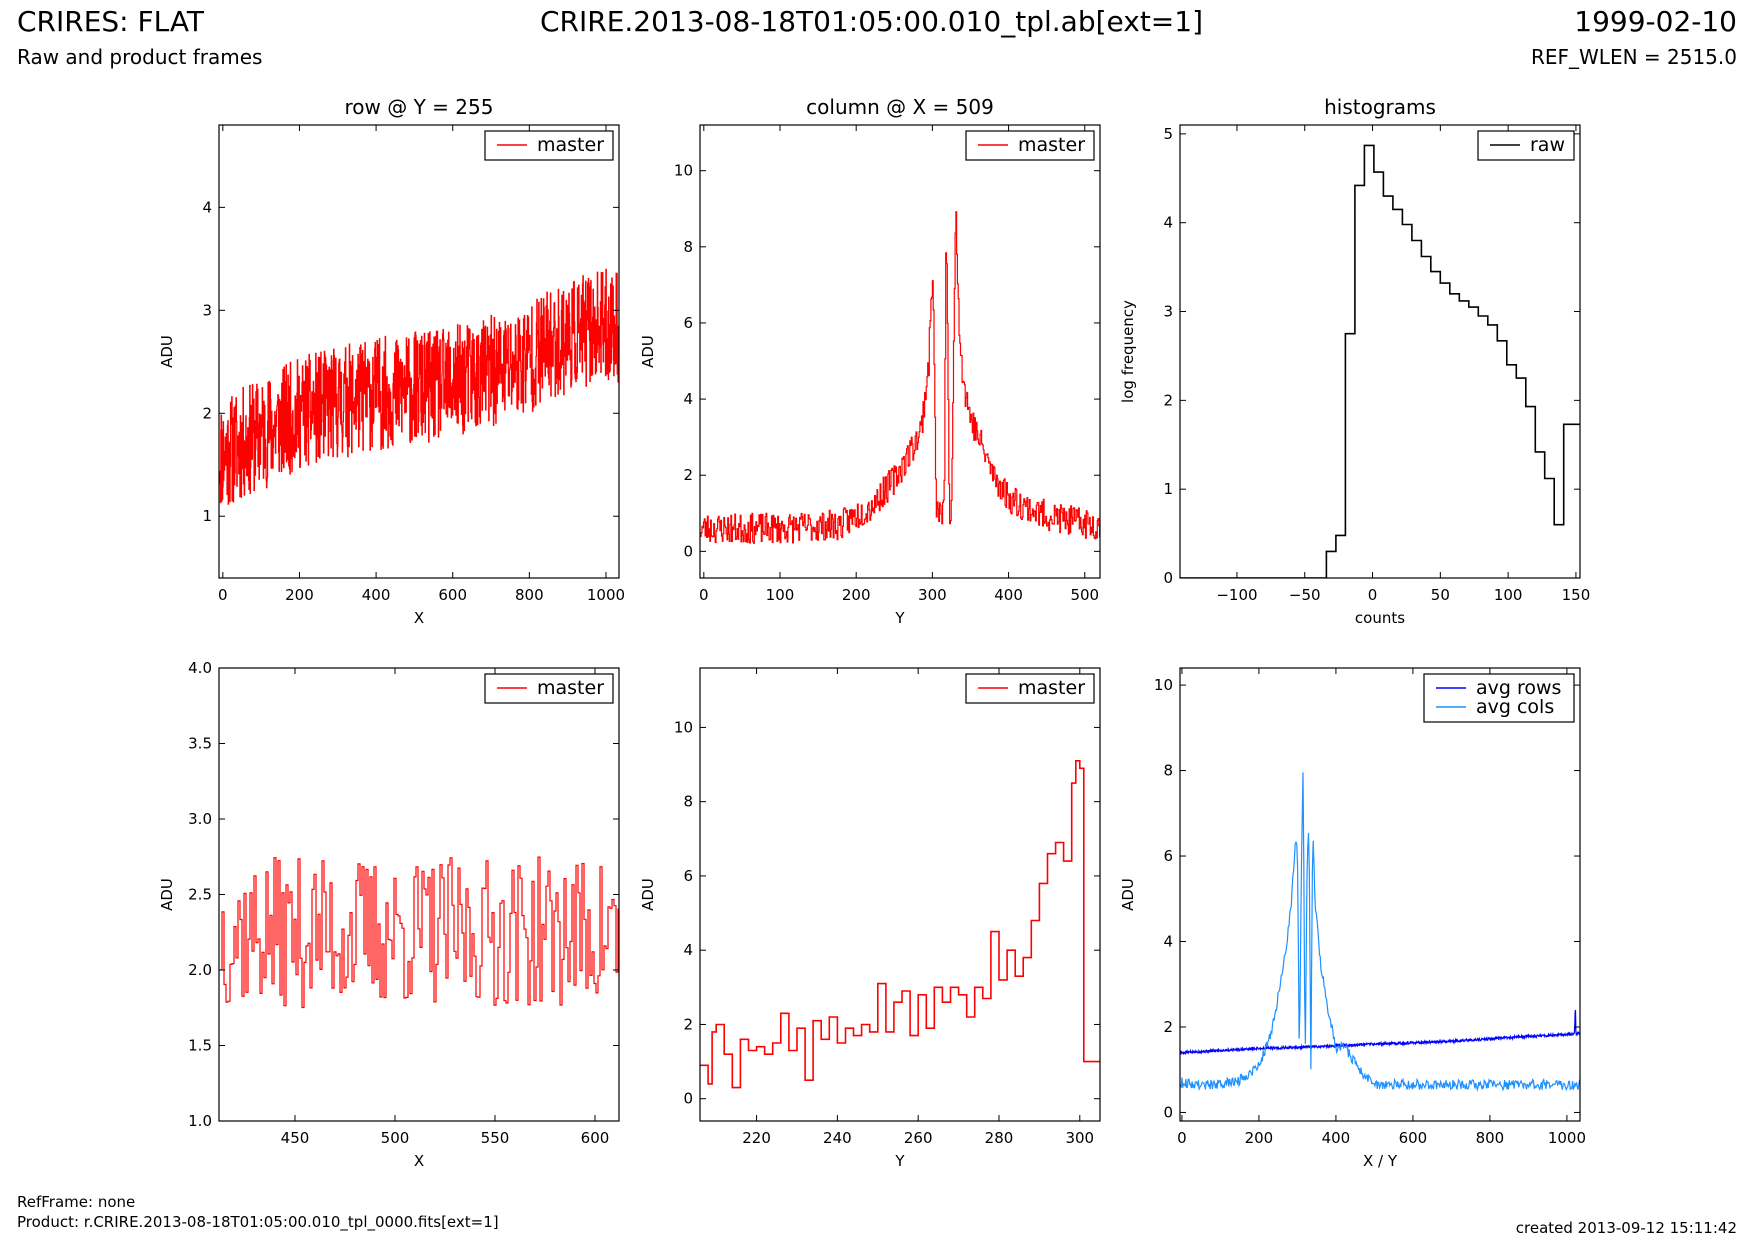  Describe the element at coordinates (200, 1046) in the screenshot. I see `y-tick-label: 1.5` at that location.